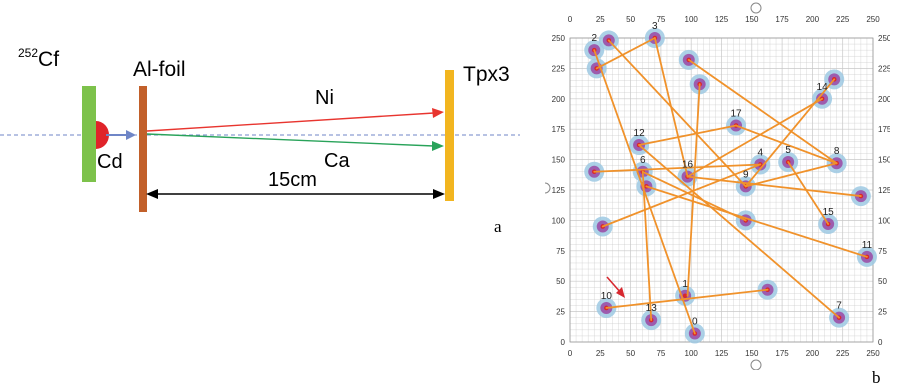  I want to click on cluster-label: 7, so click(839, 306).